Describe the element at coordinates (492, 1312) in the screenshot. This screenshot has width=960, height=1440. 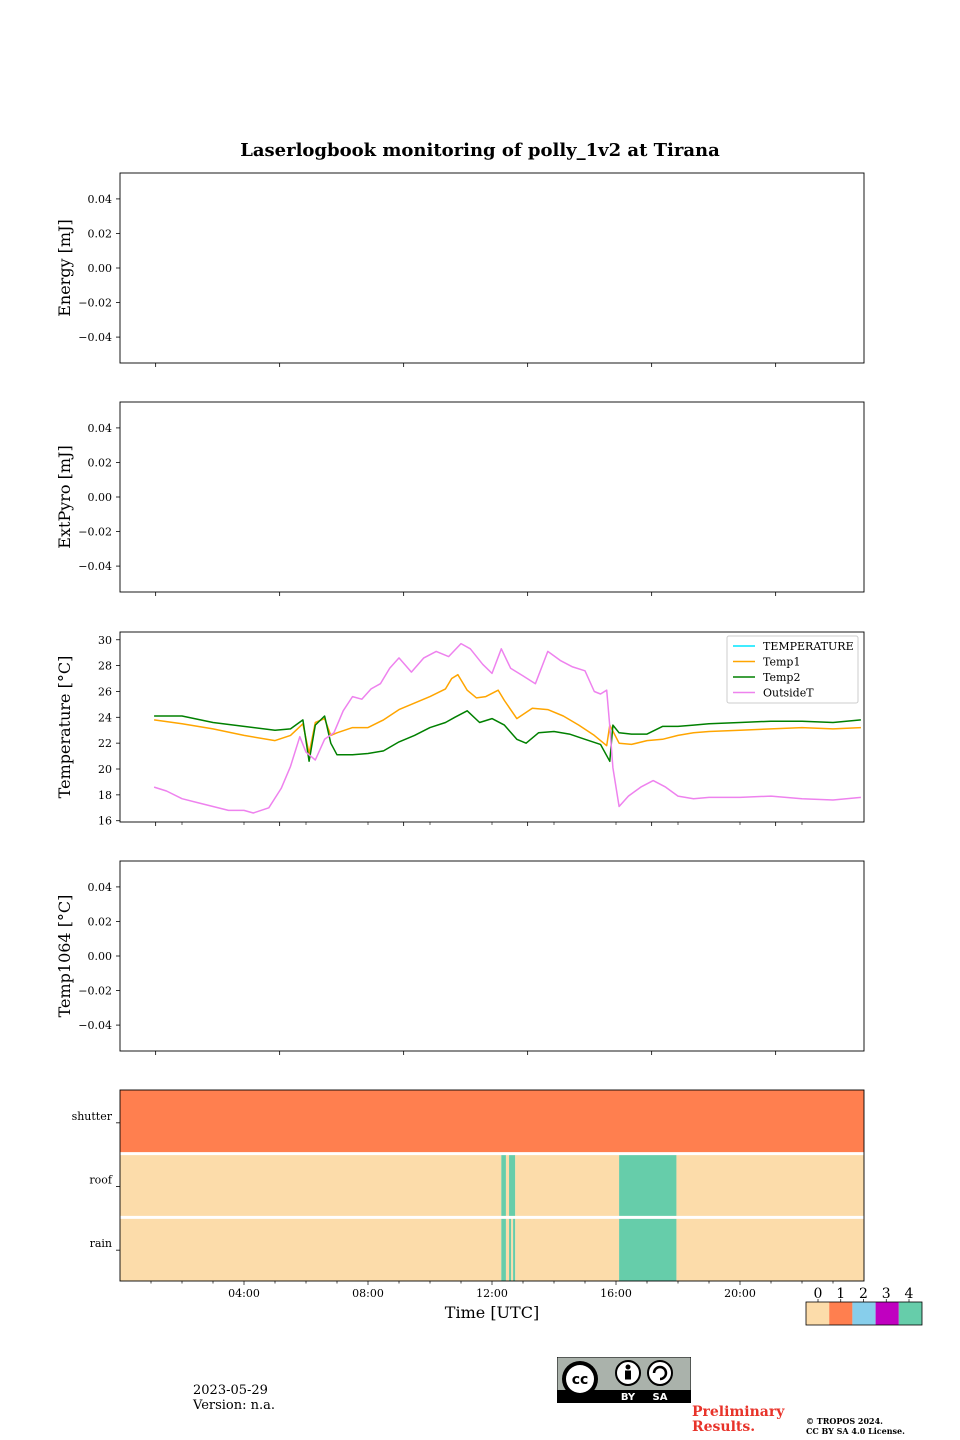
I see `x-axis-label: Time [UTC]` at that location.